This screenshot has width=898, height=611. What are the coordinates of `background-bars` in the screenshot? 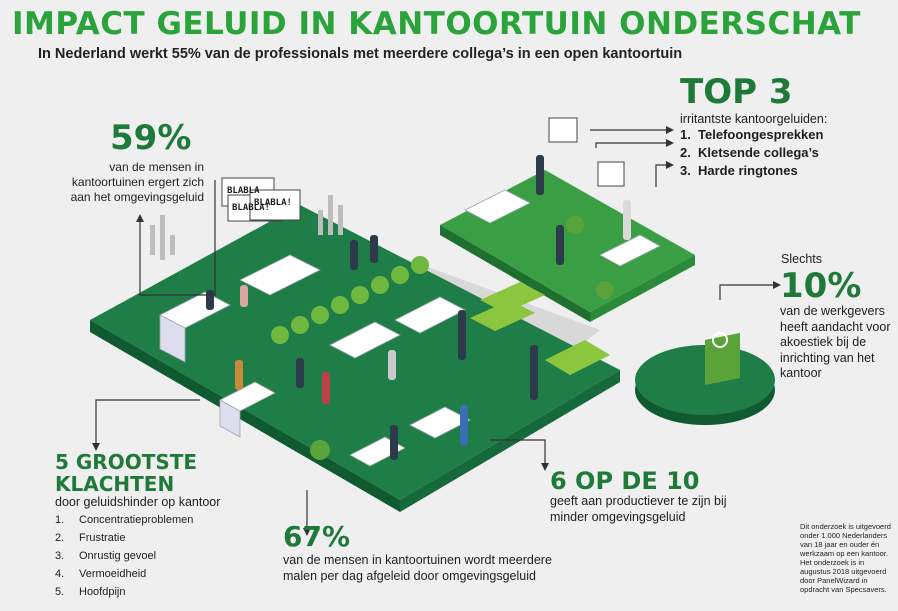 It's located at (246, 227).